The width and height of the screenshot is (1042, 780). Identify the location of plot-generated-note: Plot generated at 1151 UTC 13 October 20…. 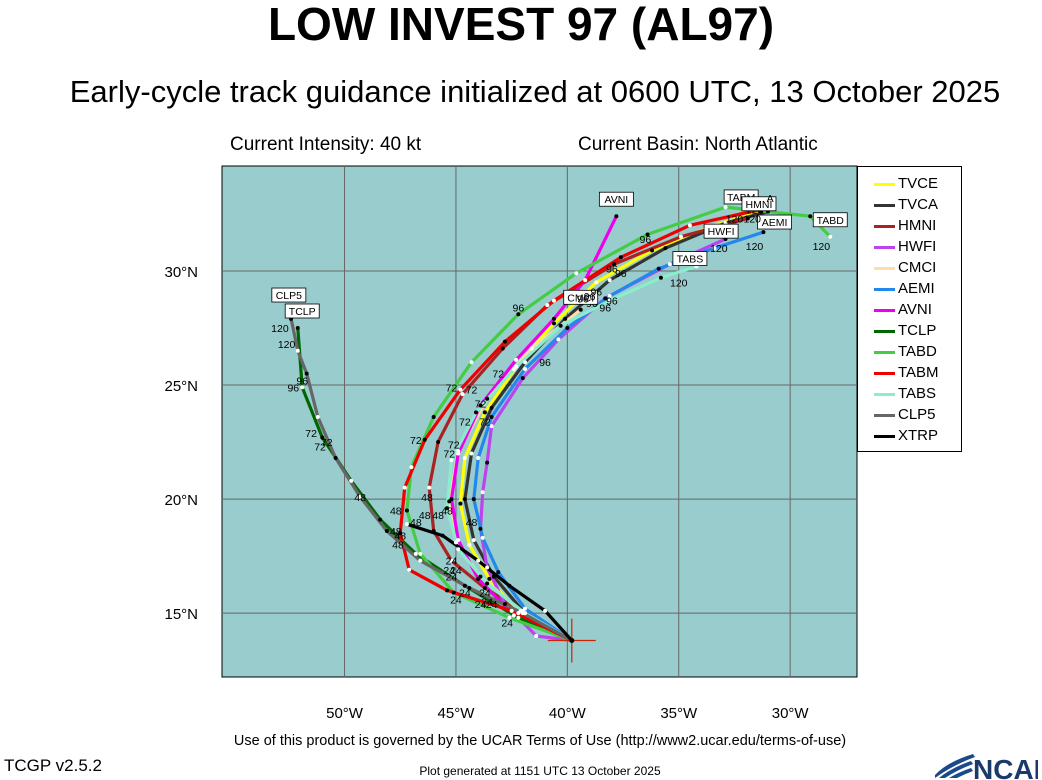
(540, 771).